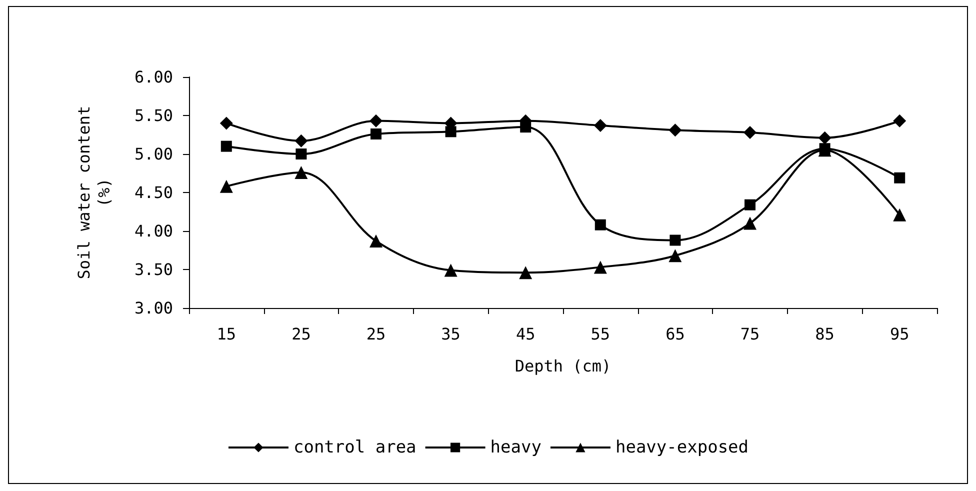 The image size is (976, 491). Describe the element at coordinates (153, 154) in the screenshot. I see `y-tick-label: 5.00` at that location.